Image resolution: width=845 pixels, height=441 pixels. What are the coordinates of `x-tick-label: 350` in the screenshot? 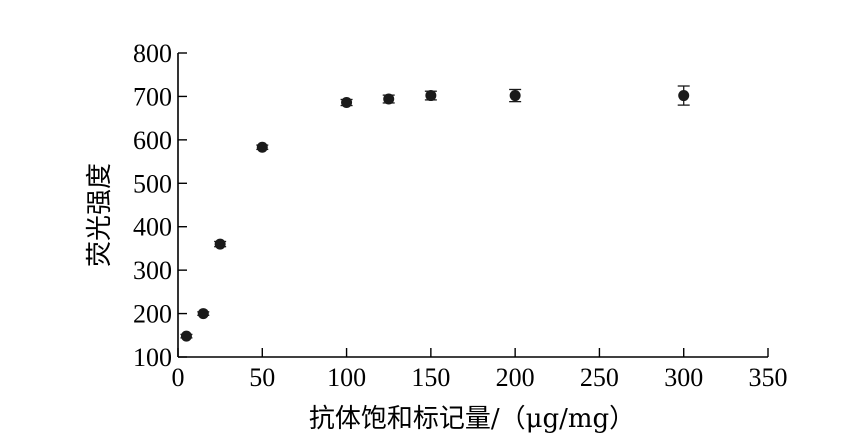 It's located at (768, 377).